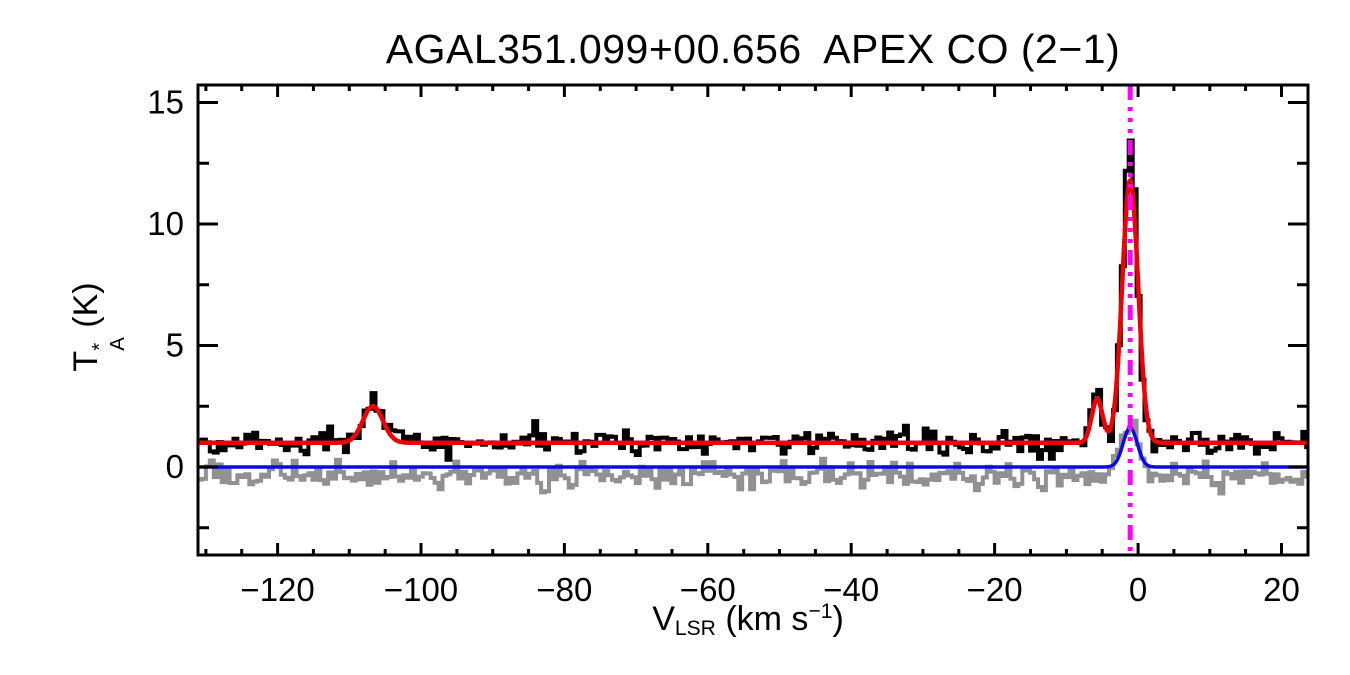 The width and height of the screenshot is (1350, 675). I want to click on y-axis-label: T * A (K), so click(98, 327).